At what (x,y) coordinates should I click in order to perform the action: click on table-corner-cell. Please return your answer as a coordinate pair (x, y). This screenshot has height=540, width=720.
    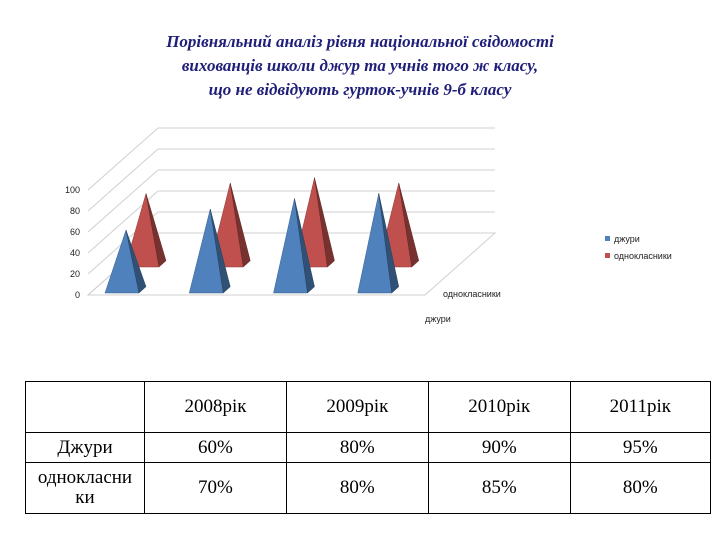
    Looking at the image, I should click on (85, 407).